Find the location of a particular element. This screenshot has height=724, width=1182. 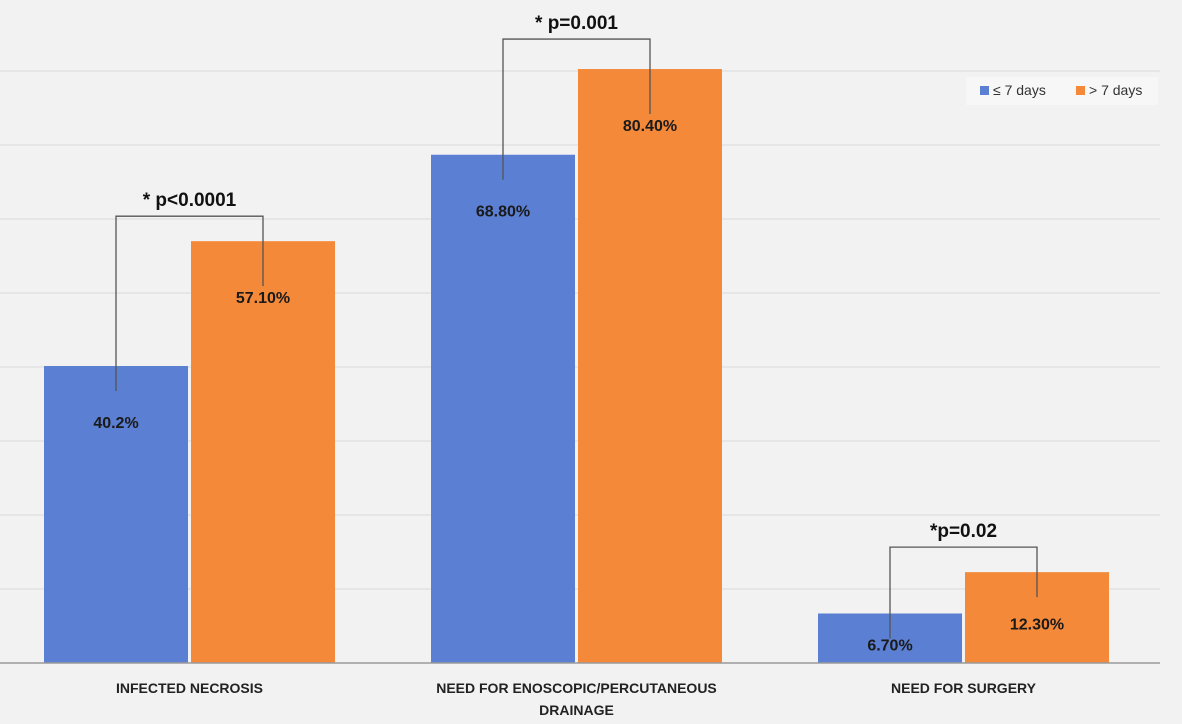

p-value-annotation: *p=0.02 is located at coordinates (963, 531).